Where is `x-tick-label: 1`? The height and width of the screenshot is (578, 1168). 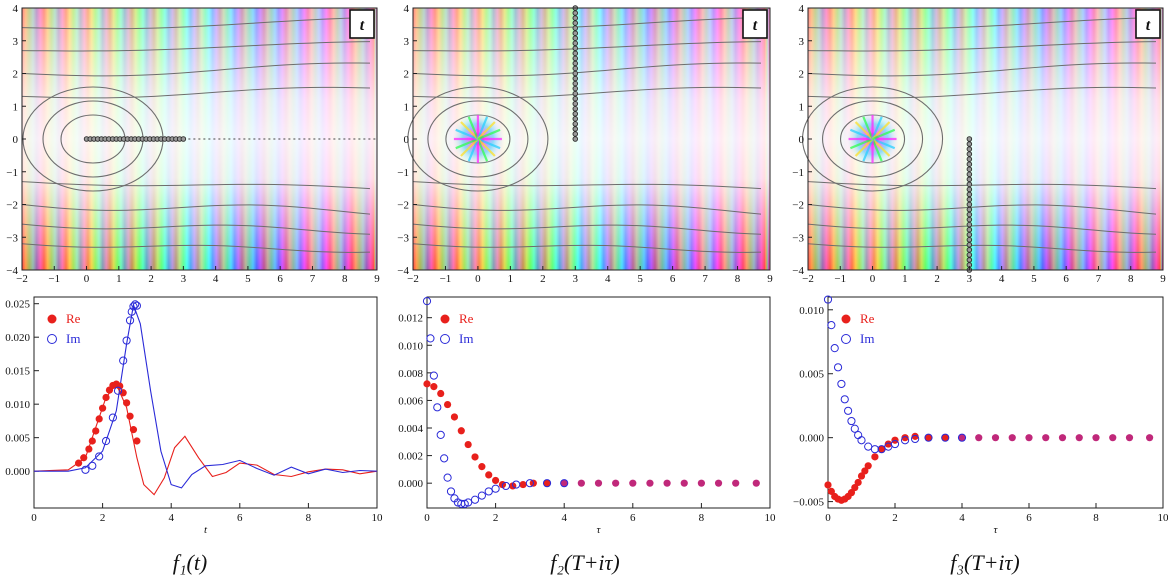
x-tick-label: 1 is located at coordinates (905, 279).